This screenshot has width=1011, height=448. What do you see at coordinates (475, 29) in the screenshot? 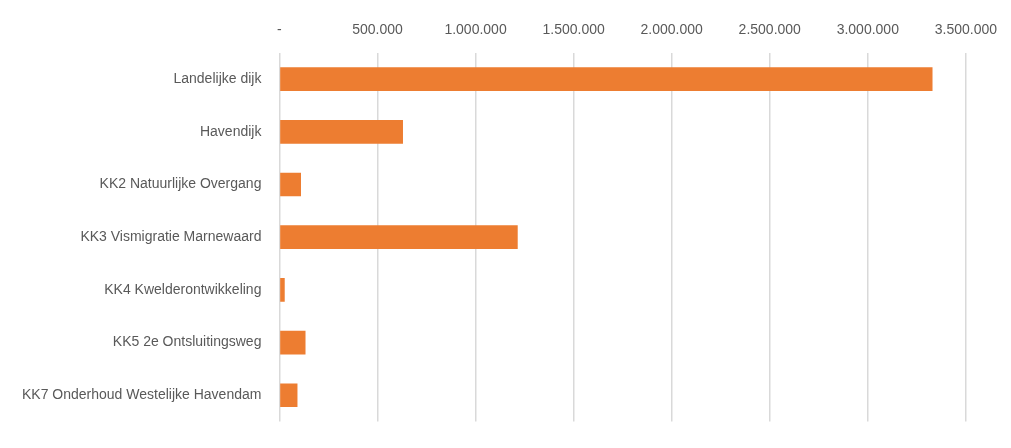
I see `x-tick-label: 1.000.000` at bounding box center [475, 29].